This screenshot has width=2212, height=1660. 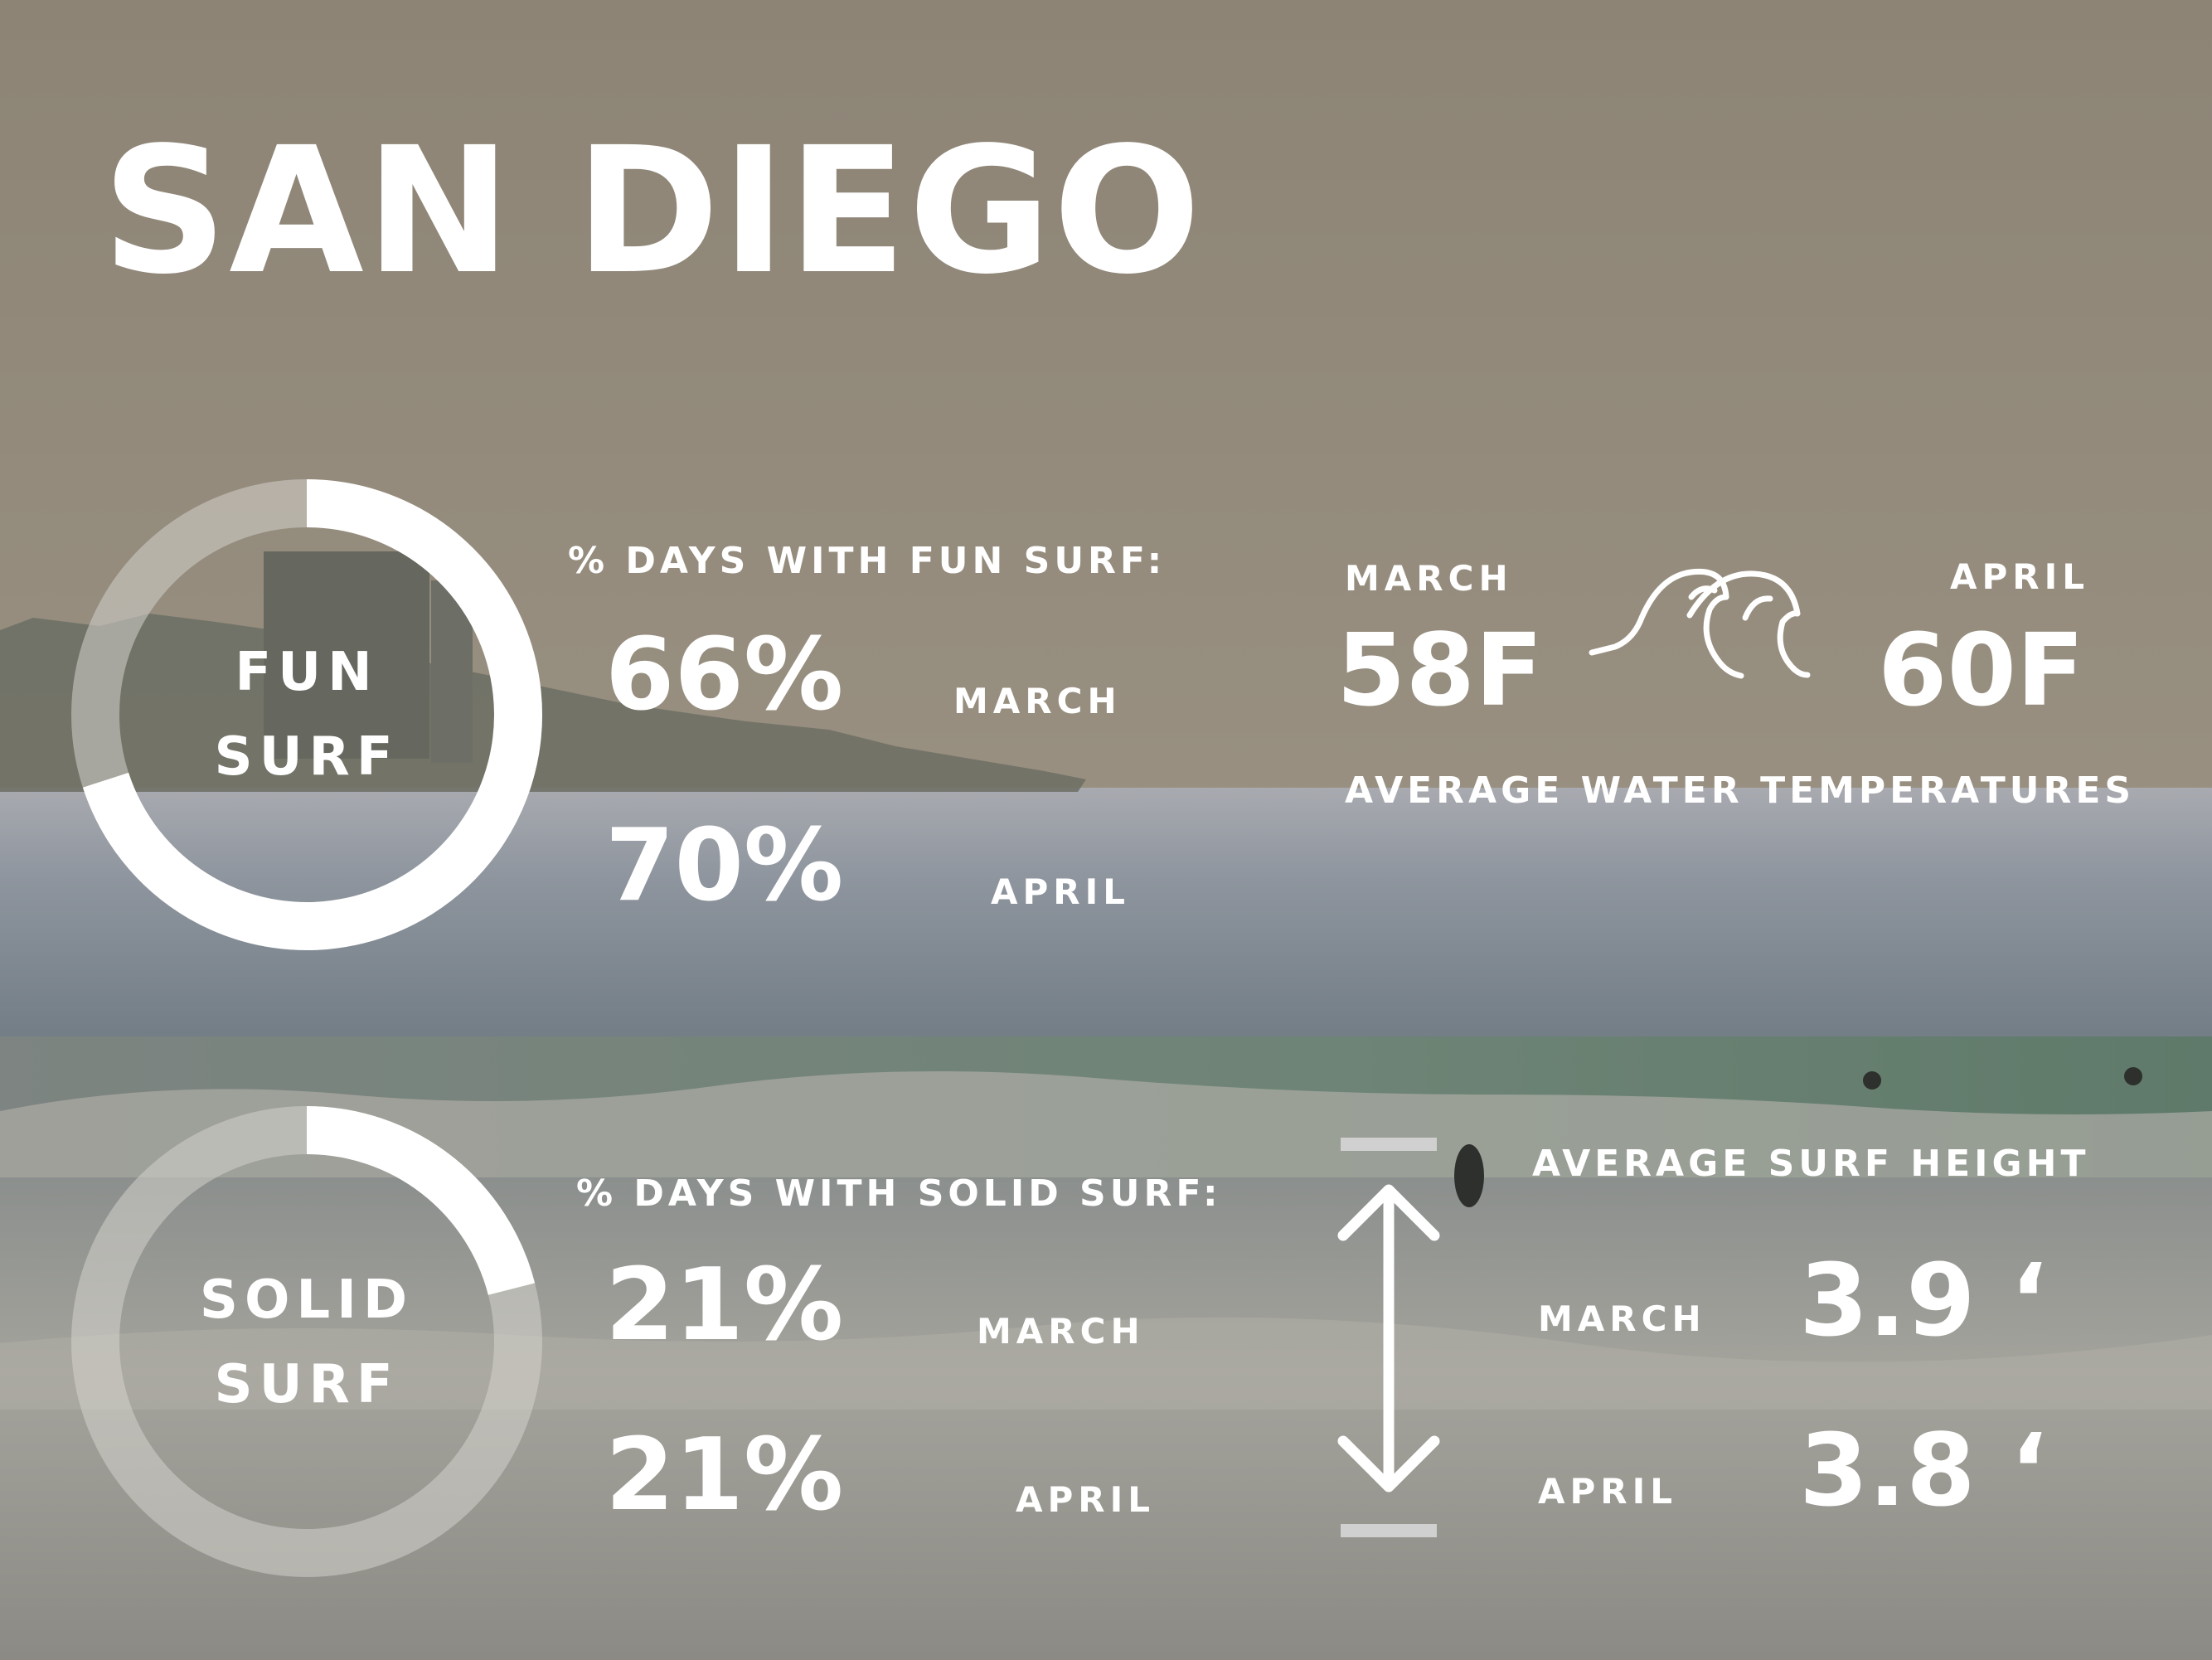 I want to click on solid-surf-ring-label: SOLID SURF, so click(x=307, y=1343).